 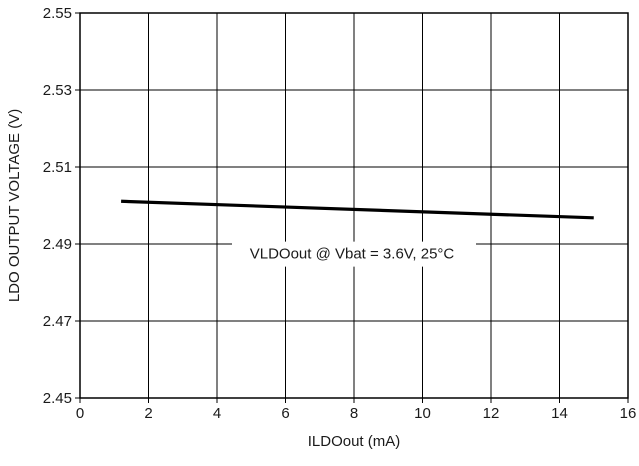 What do you see at coordinates (354, 413) in the screenshot?
I see `x-tick-label: 8` at bounding box center [354, 413].